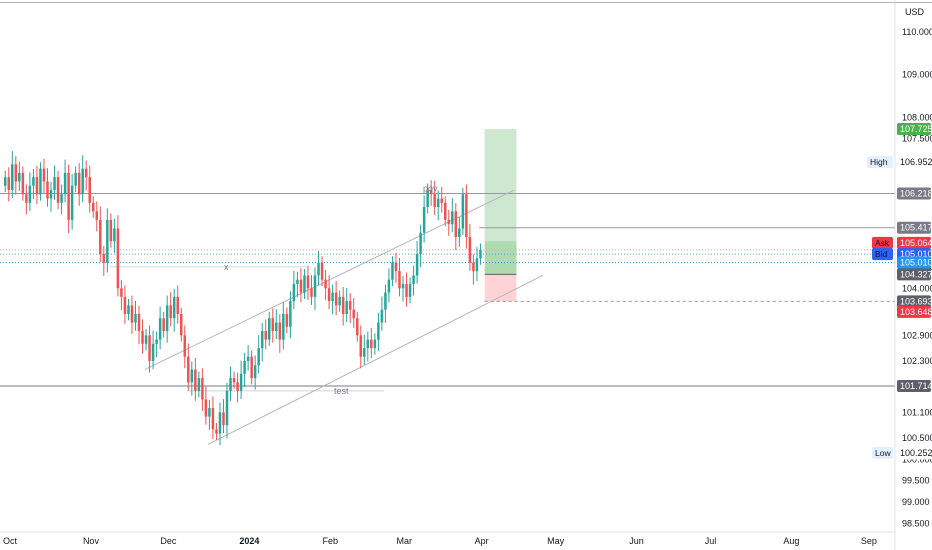  What do you see at coordinates (916, 523) in the screenshot?
I see `price-tick-label: 98.500` at bounding box center [916, 523].